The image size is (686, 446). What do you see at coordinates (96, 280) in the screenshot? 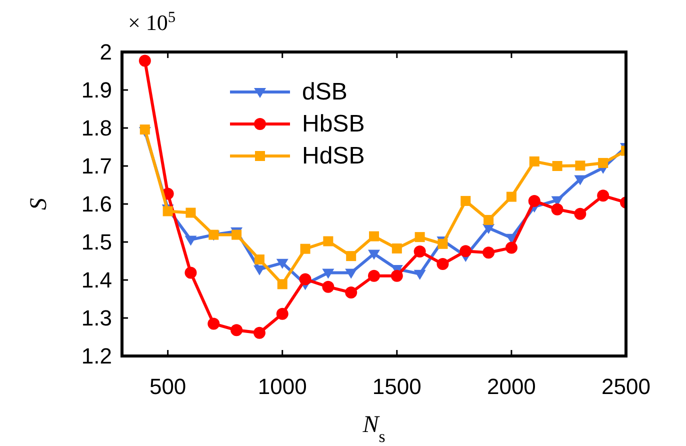
I see `y-tick-label: 1.4` at bounding box center [96, 280].